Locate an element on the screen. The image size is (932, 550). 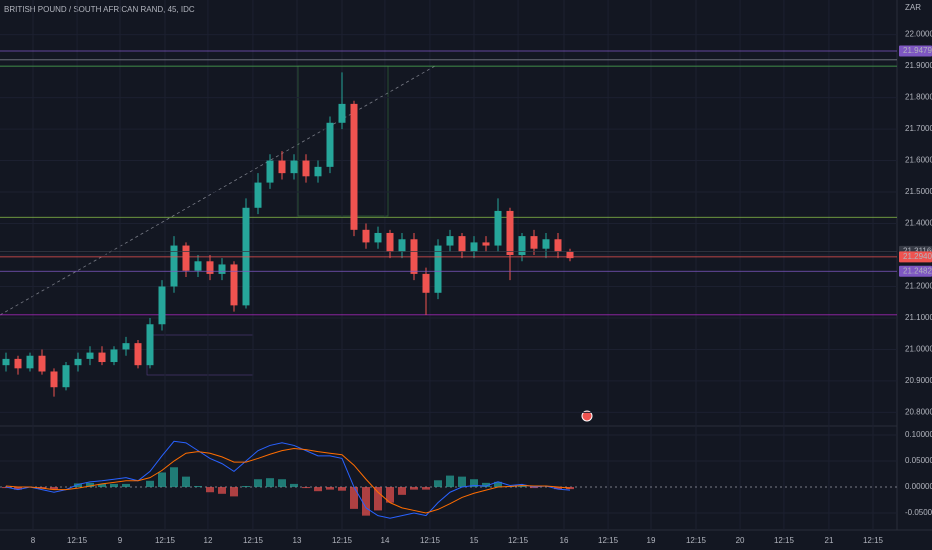
x-tick-label: 15 is located at coordinates (474, 540).